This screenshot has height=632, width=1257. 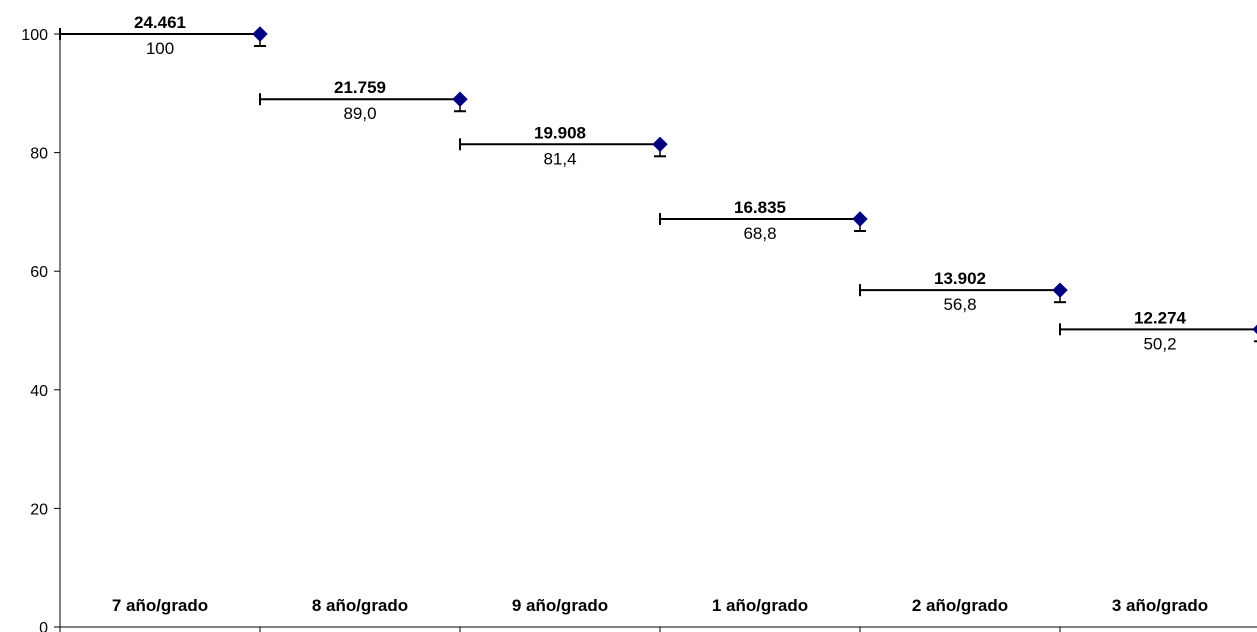 I want to click on category-label: 2 año/grado, so click(x=960, y=605).